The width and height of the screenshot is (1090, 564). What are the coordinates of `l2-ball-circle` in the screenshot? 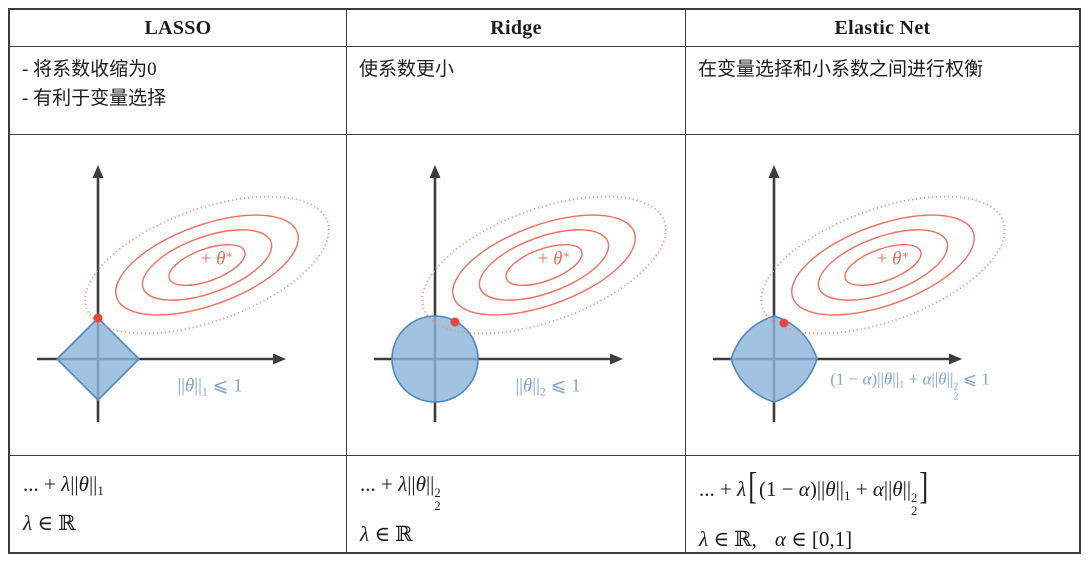 It's located at (435, 359).